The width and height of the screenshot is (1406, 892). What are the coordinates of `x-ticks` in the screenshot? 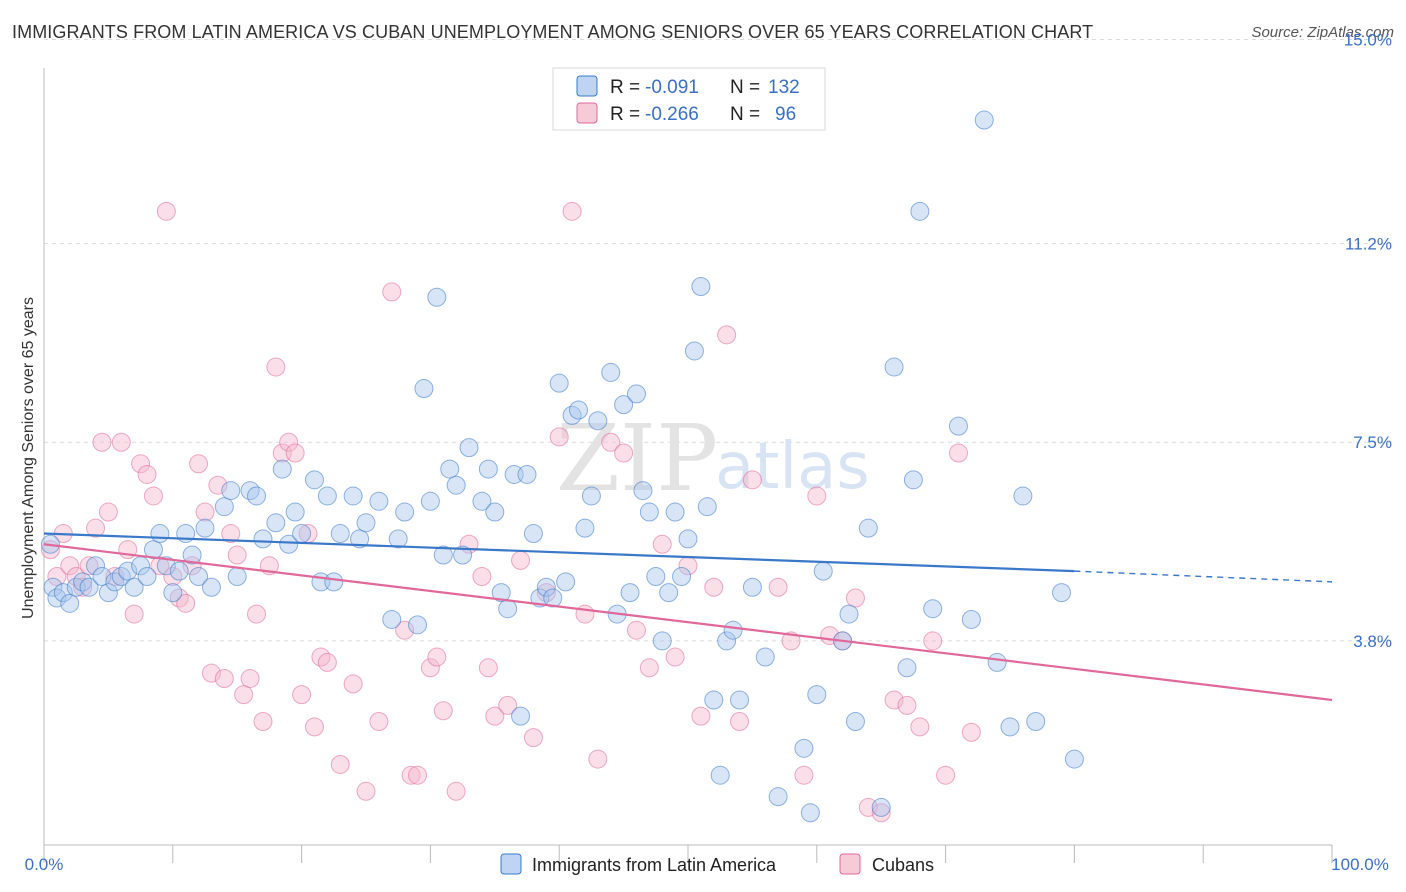 It's located at (688, 854).